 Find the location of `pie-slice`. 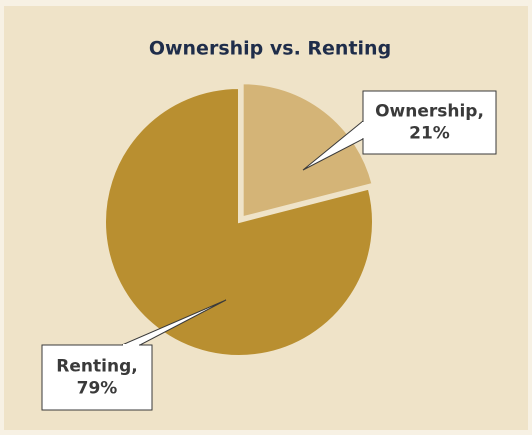

pie-slice is located at coordinates (307, 150).